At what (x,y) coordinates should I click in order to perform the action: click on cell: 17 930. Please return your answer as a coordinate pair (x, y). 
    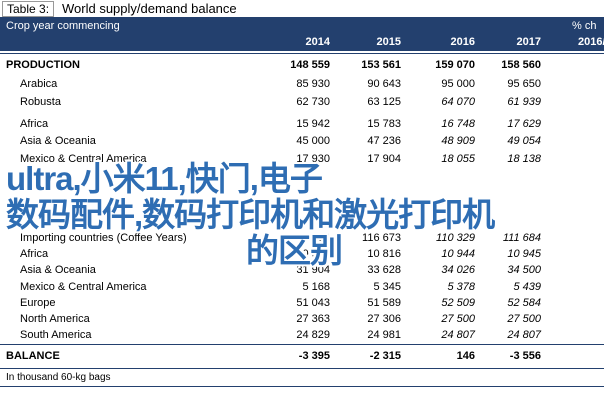
    Looking at the image, I should click on (313, 159).